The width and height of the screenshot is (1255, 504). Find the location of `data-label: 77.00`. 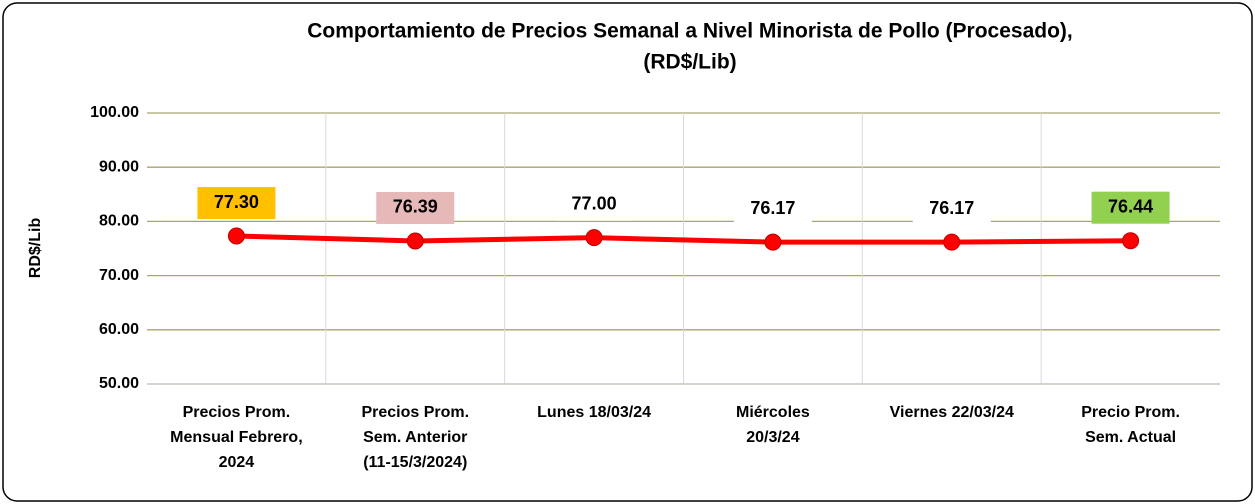

data-label: 77.00 is located at coordinates (594, 203).